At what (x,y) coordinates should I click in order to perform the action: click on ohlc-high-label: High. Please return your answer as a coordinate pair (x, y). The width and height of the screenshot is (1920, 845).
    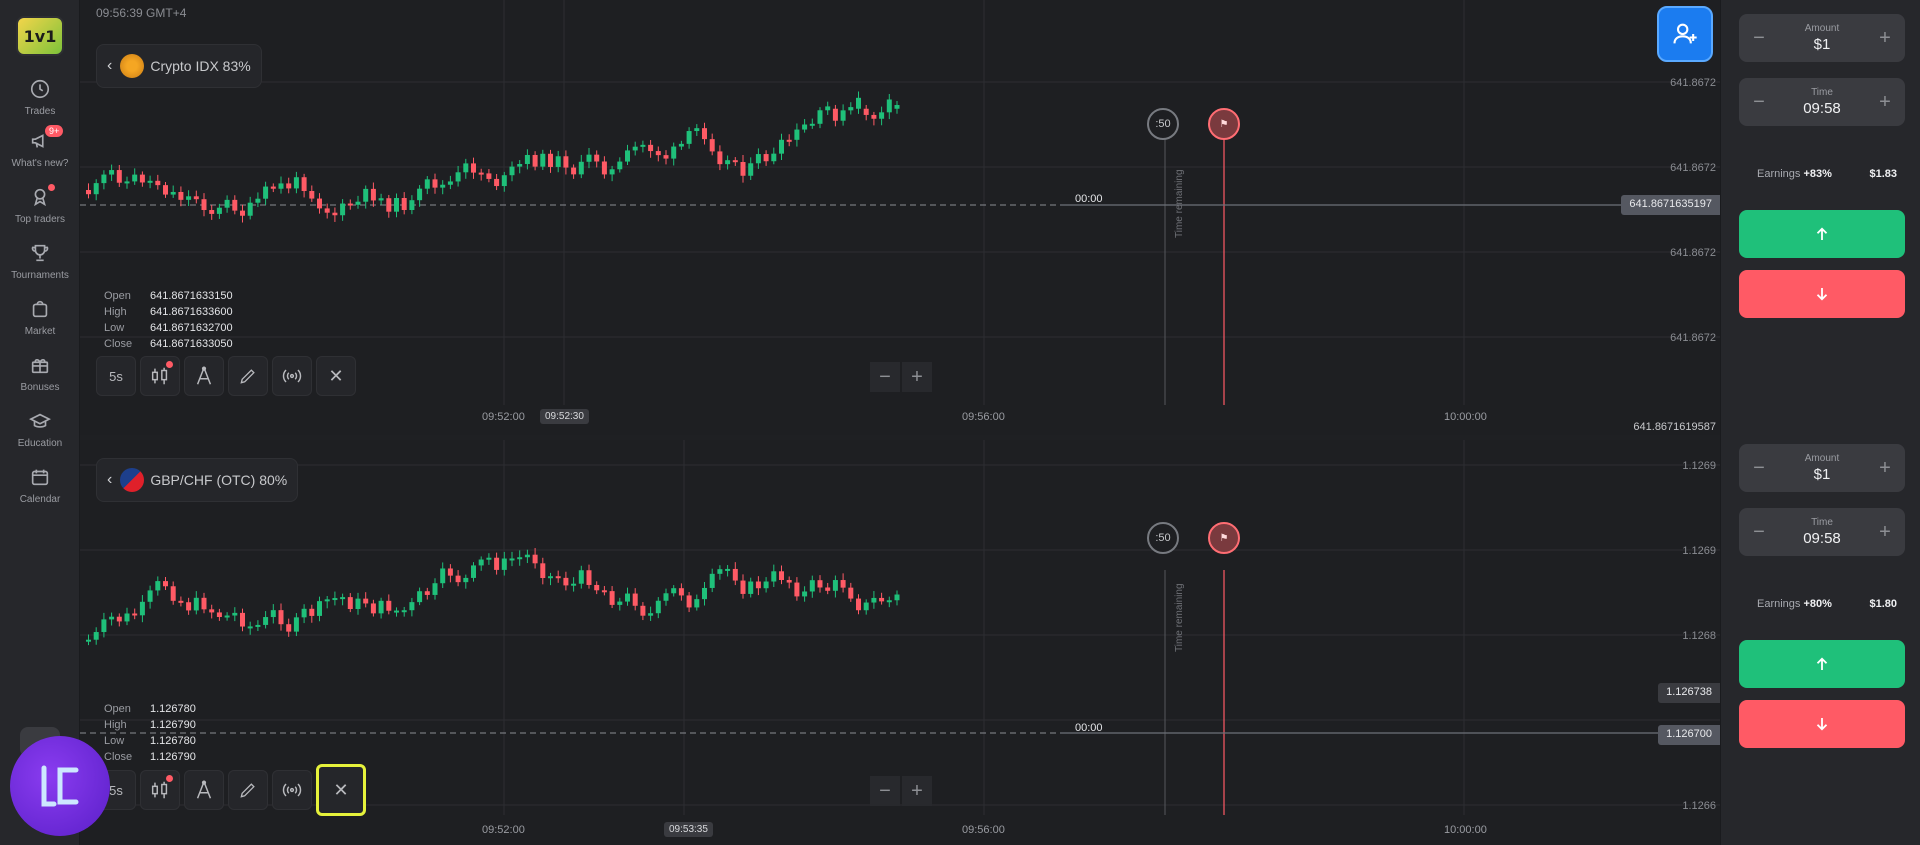
    Looking at the image, I should click on (115, 725).